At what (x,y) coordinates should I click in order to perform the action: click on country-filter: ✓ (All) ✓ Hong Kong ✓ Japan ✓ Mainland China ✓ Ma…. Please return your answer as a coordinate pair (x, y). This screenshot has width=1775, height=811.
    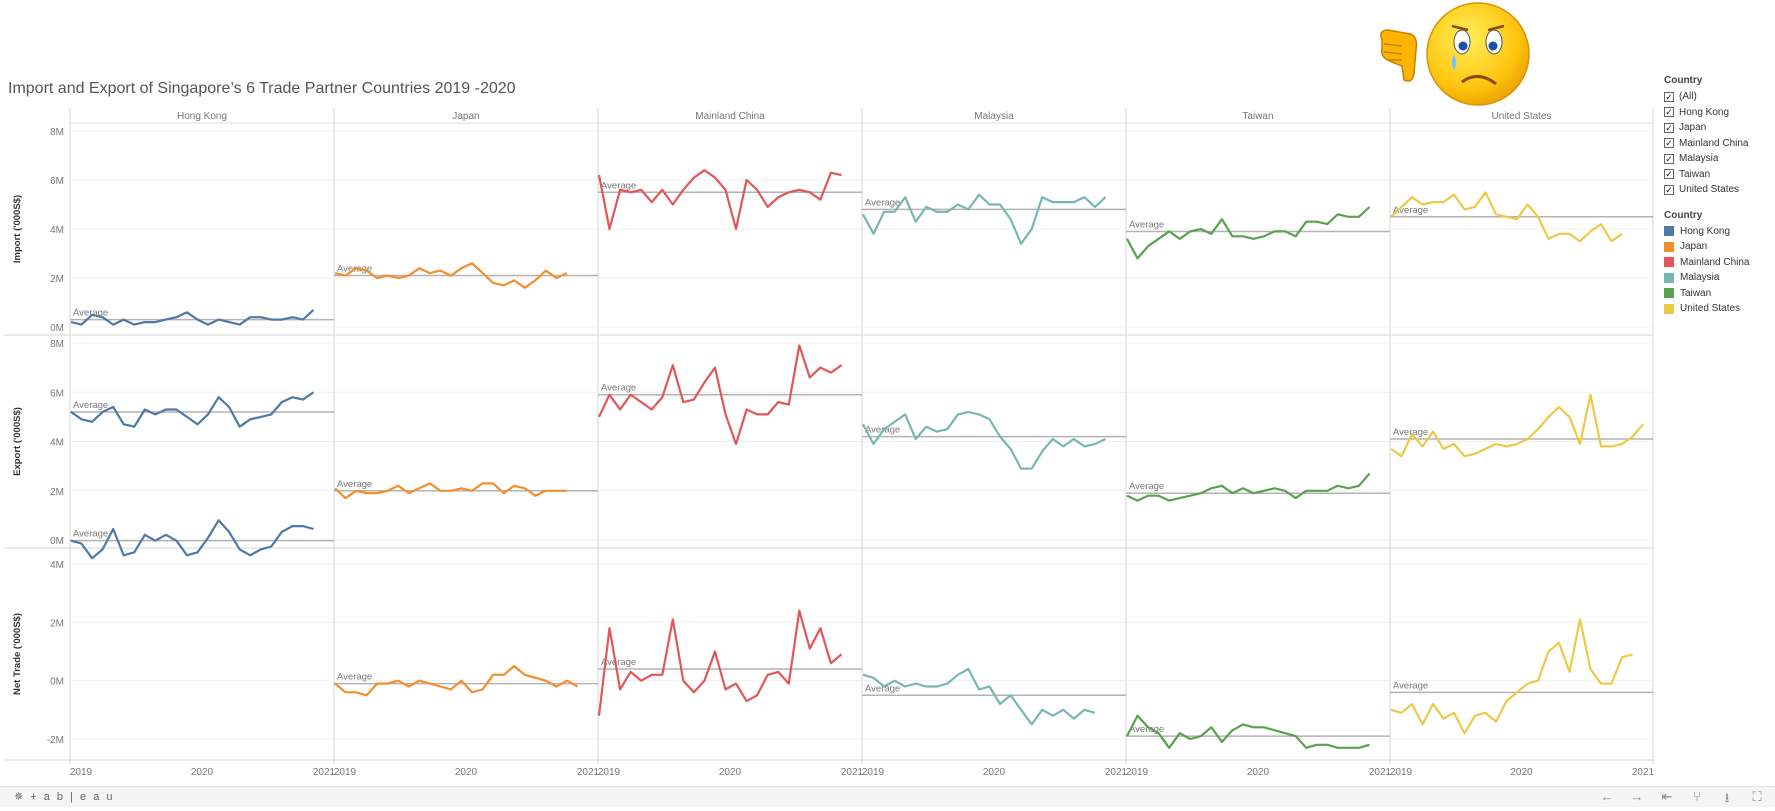
    Looking at the image, I should click on (1707, 143).